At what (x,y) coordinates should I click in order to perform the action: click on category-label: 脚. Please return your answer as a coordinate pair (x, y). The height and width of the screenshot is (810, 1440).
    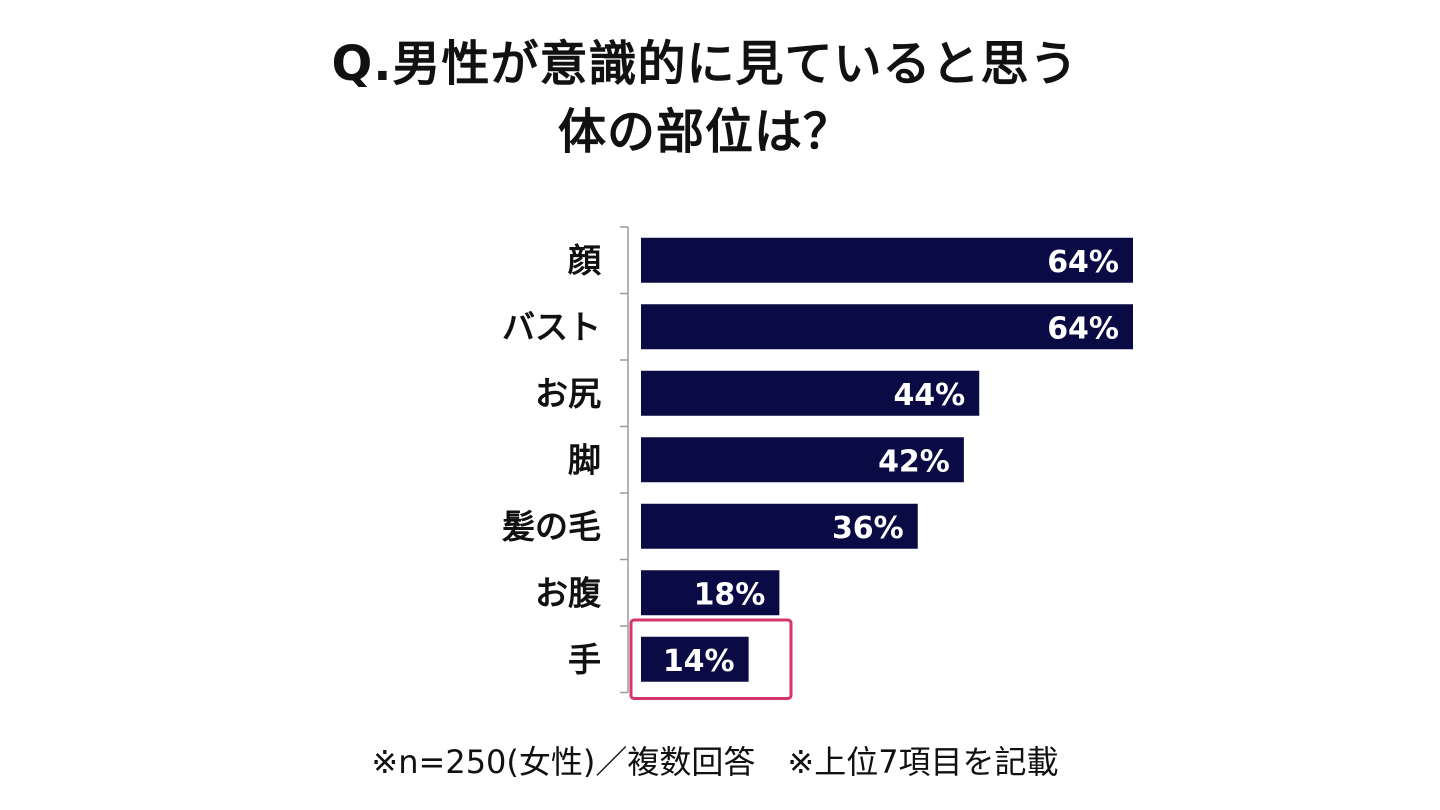
    Looking at the image, I should click on (584, 459).